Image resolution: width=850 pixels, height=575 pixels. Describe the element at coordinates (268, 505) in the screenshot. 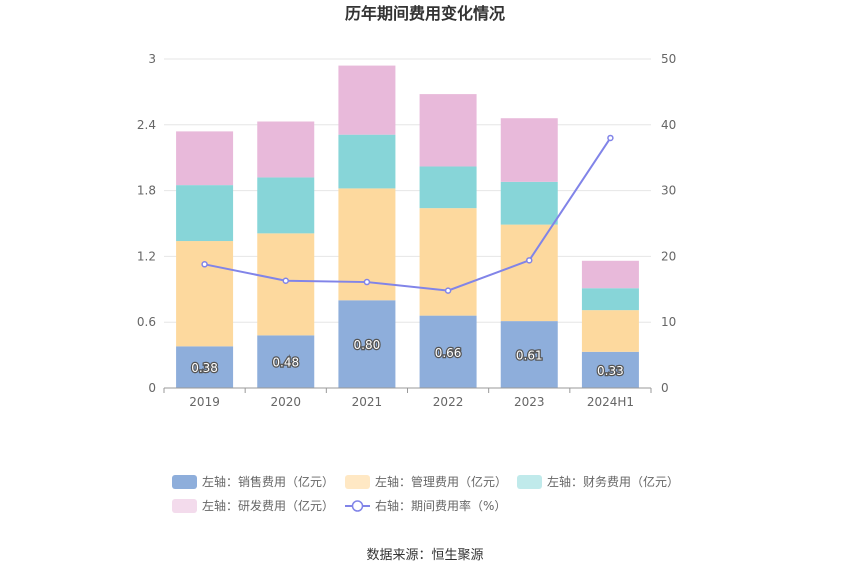

I see `legend-label: 左轴：研发费用（亿元）` at that location.